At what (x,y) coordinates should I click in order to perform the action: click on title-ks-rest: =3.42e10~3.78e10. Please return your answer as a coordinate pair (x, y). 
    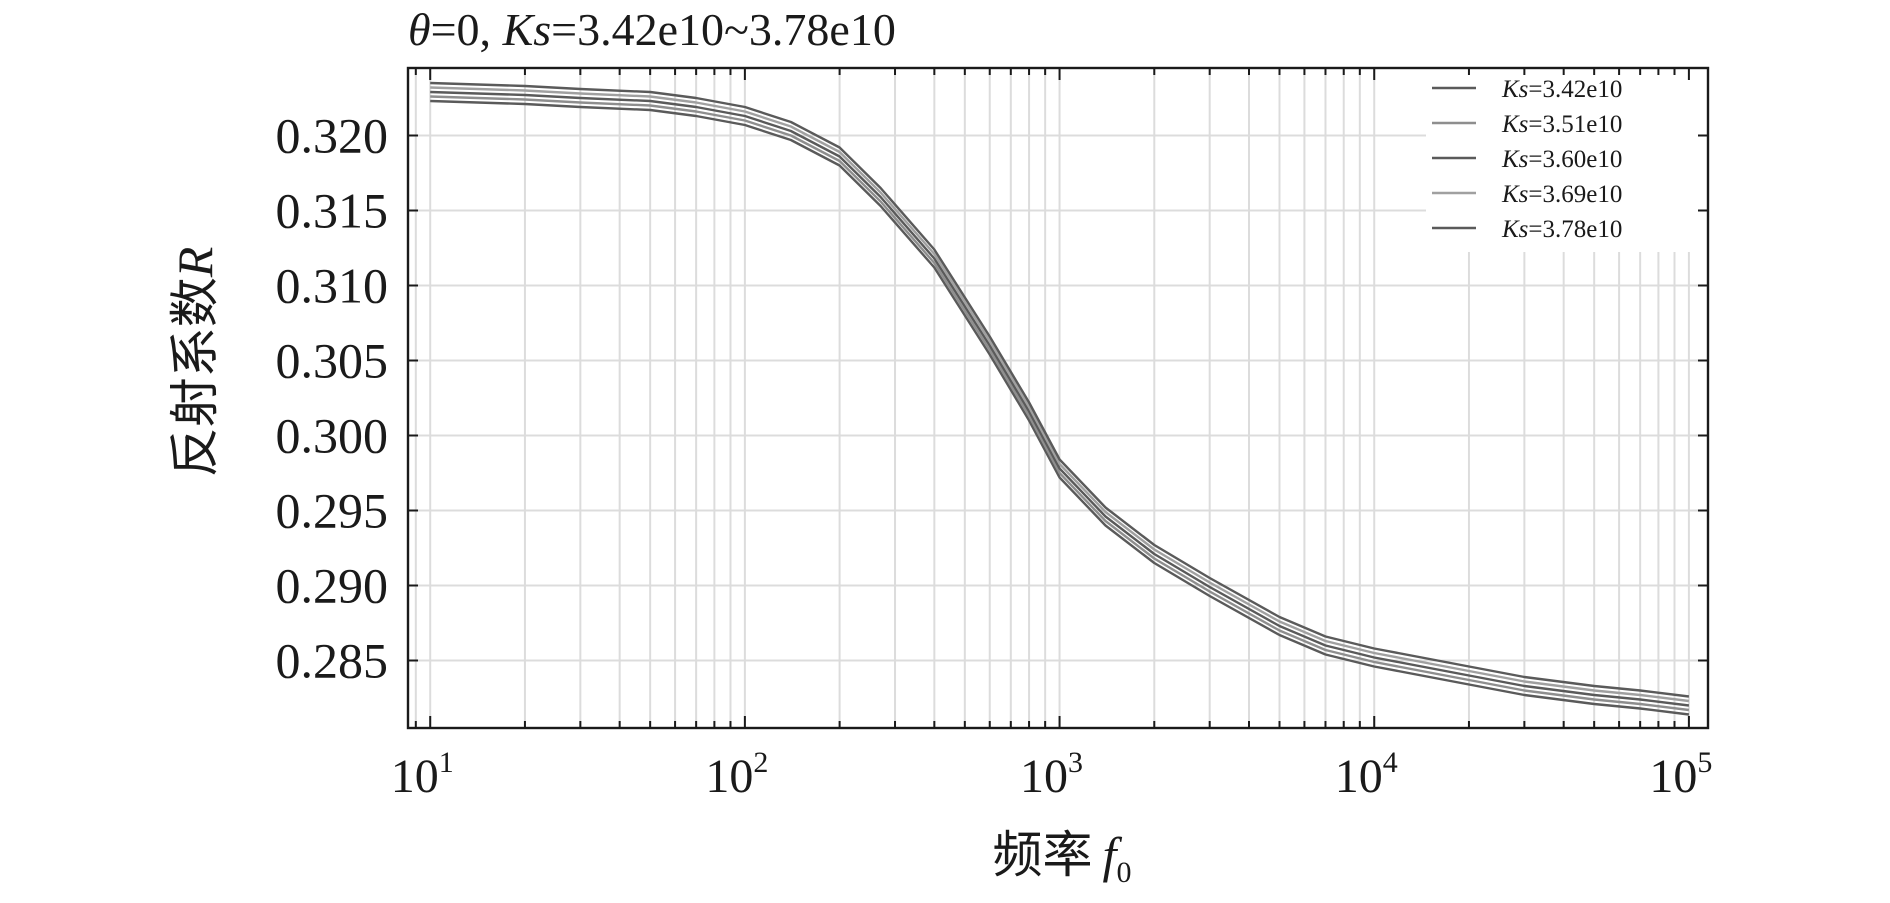
    Looking at the image, I should click on (723, 29).